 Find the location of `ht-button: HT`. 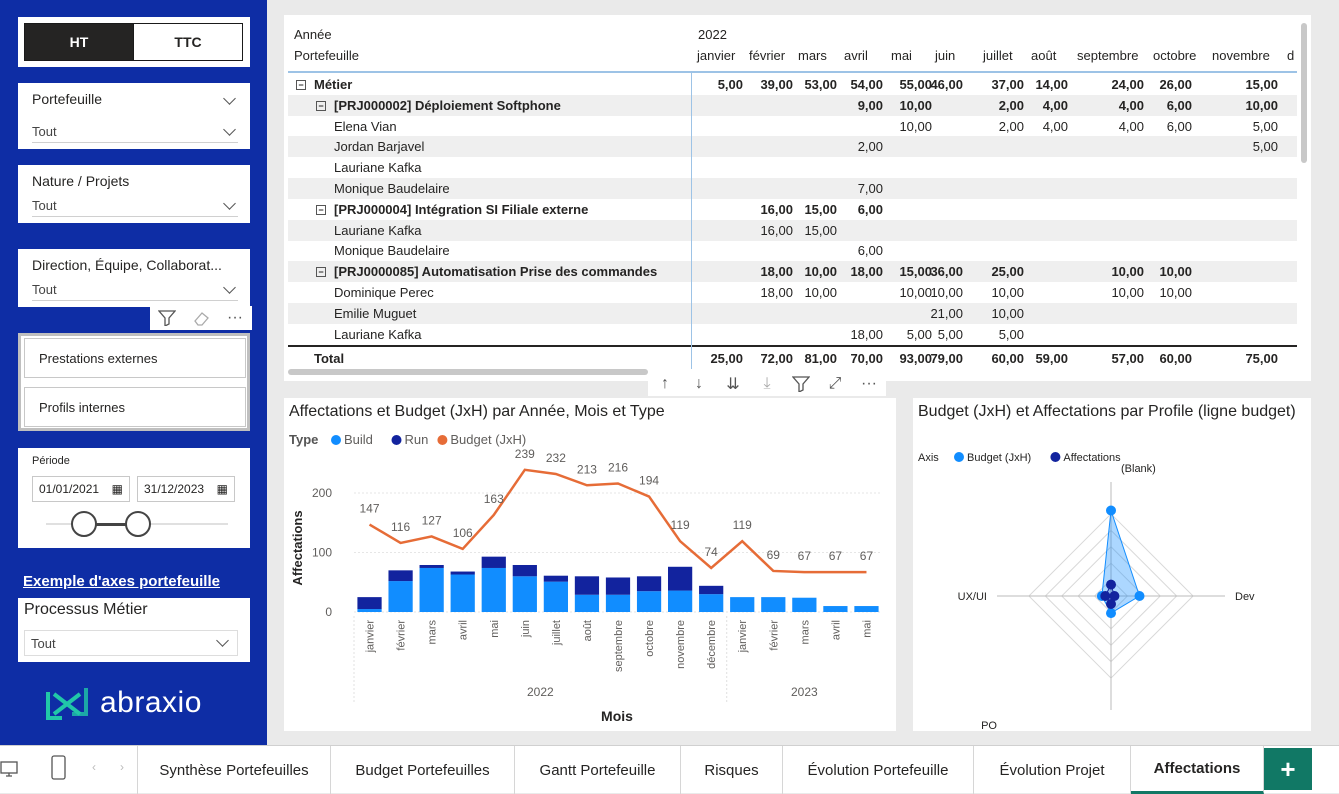

ht-button: HT is located at coordinates (79, 42).